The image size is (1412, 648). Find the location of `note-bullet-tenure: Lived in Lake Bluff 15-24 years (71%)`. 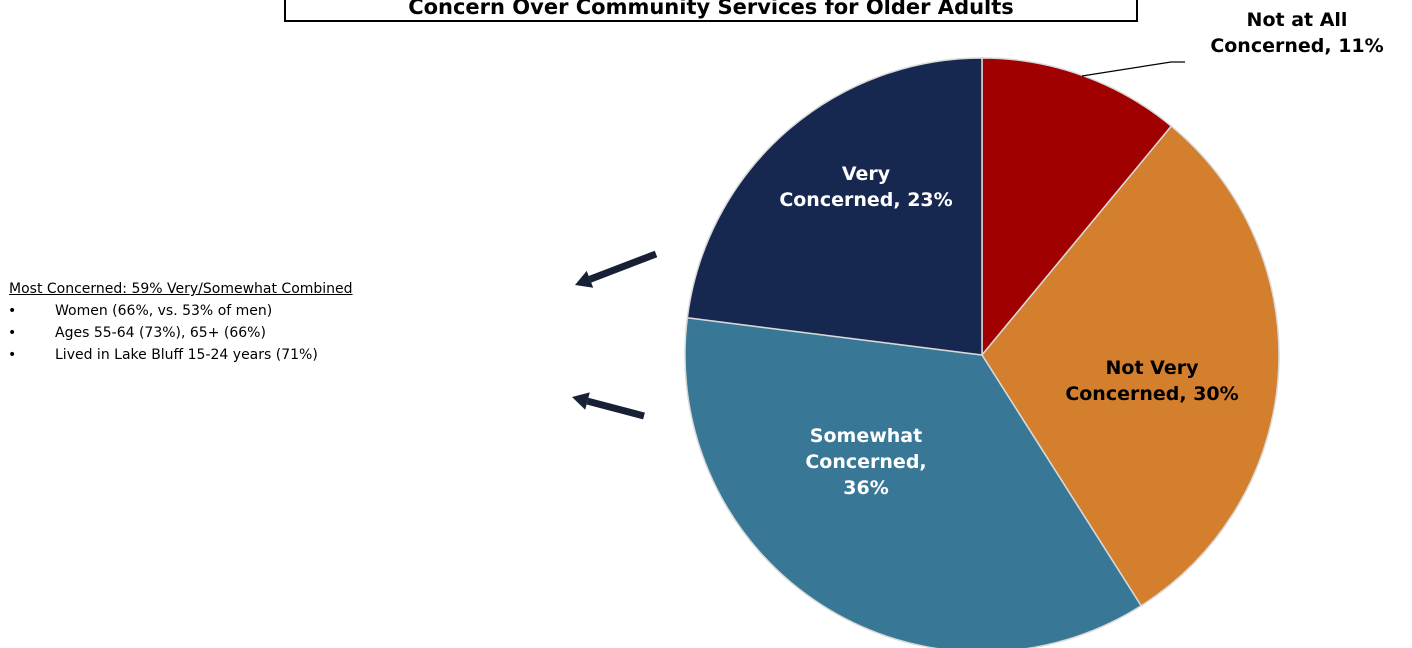

note-bullet-tenure: Lived in Lake Bluff 15-24 years (71%) is located at coordinates (180, 355).